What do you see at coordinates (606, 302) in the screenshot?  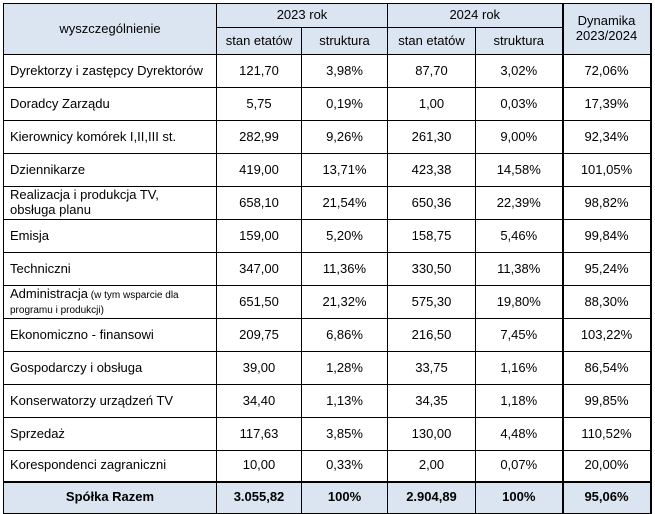 I see `row-dynamics: 88,30%` at bounding box center [606, 302].